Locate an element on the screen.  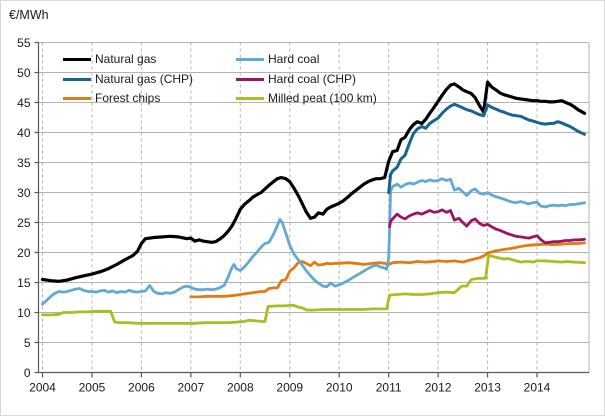
y-axis-unit-label: €/MWh is located at coordinates (29, 15).